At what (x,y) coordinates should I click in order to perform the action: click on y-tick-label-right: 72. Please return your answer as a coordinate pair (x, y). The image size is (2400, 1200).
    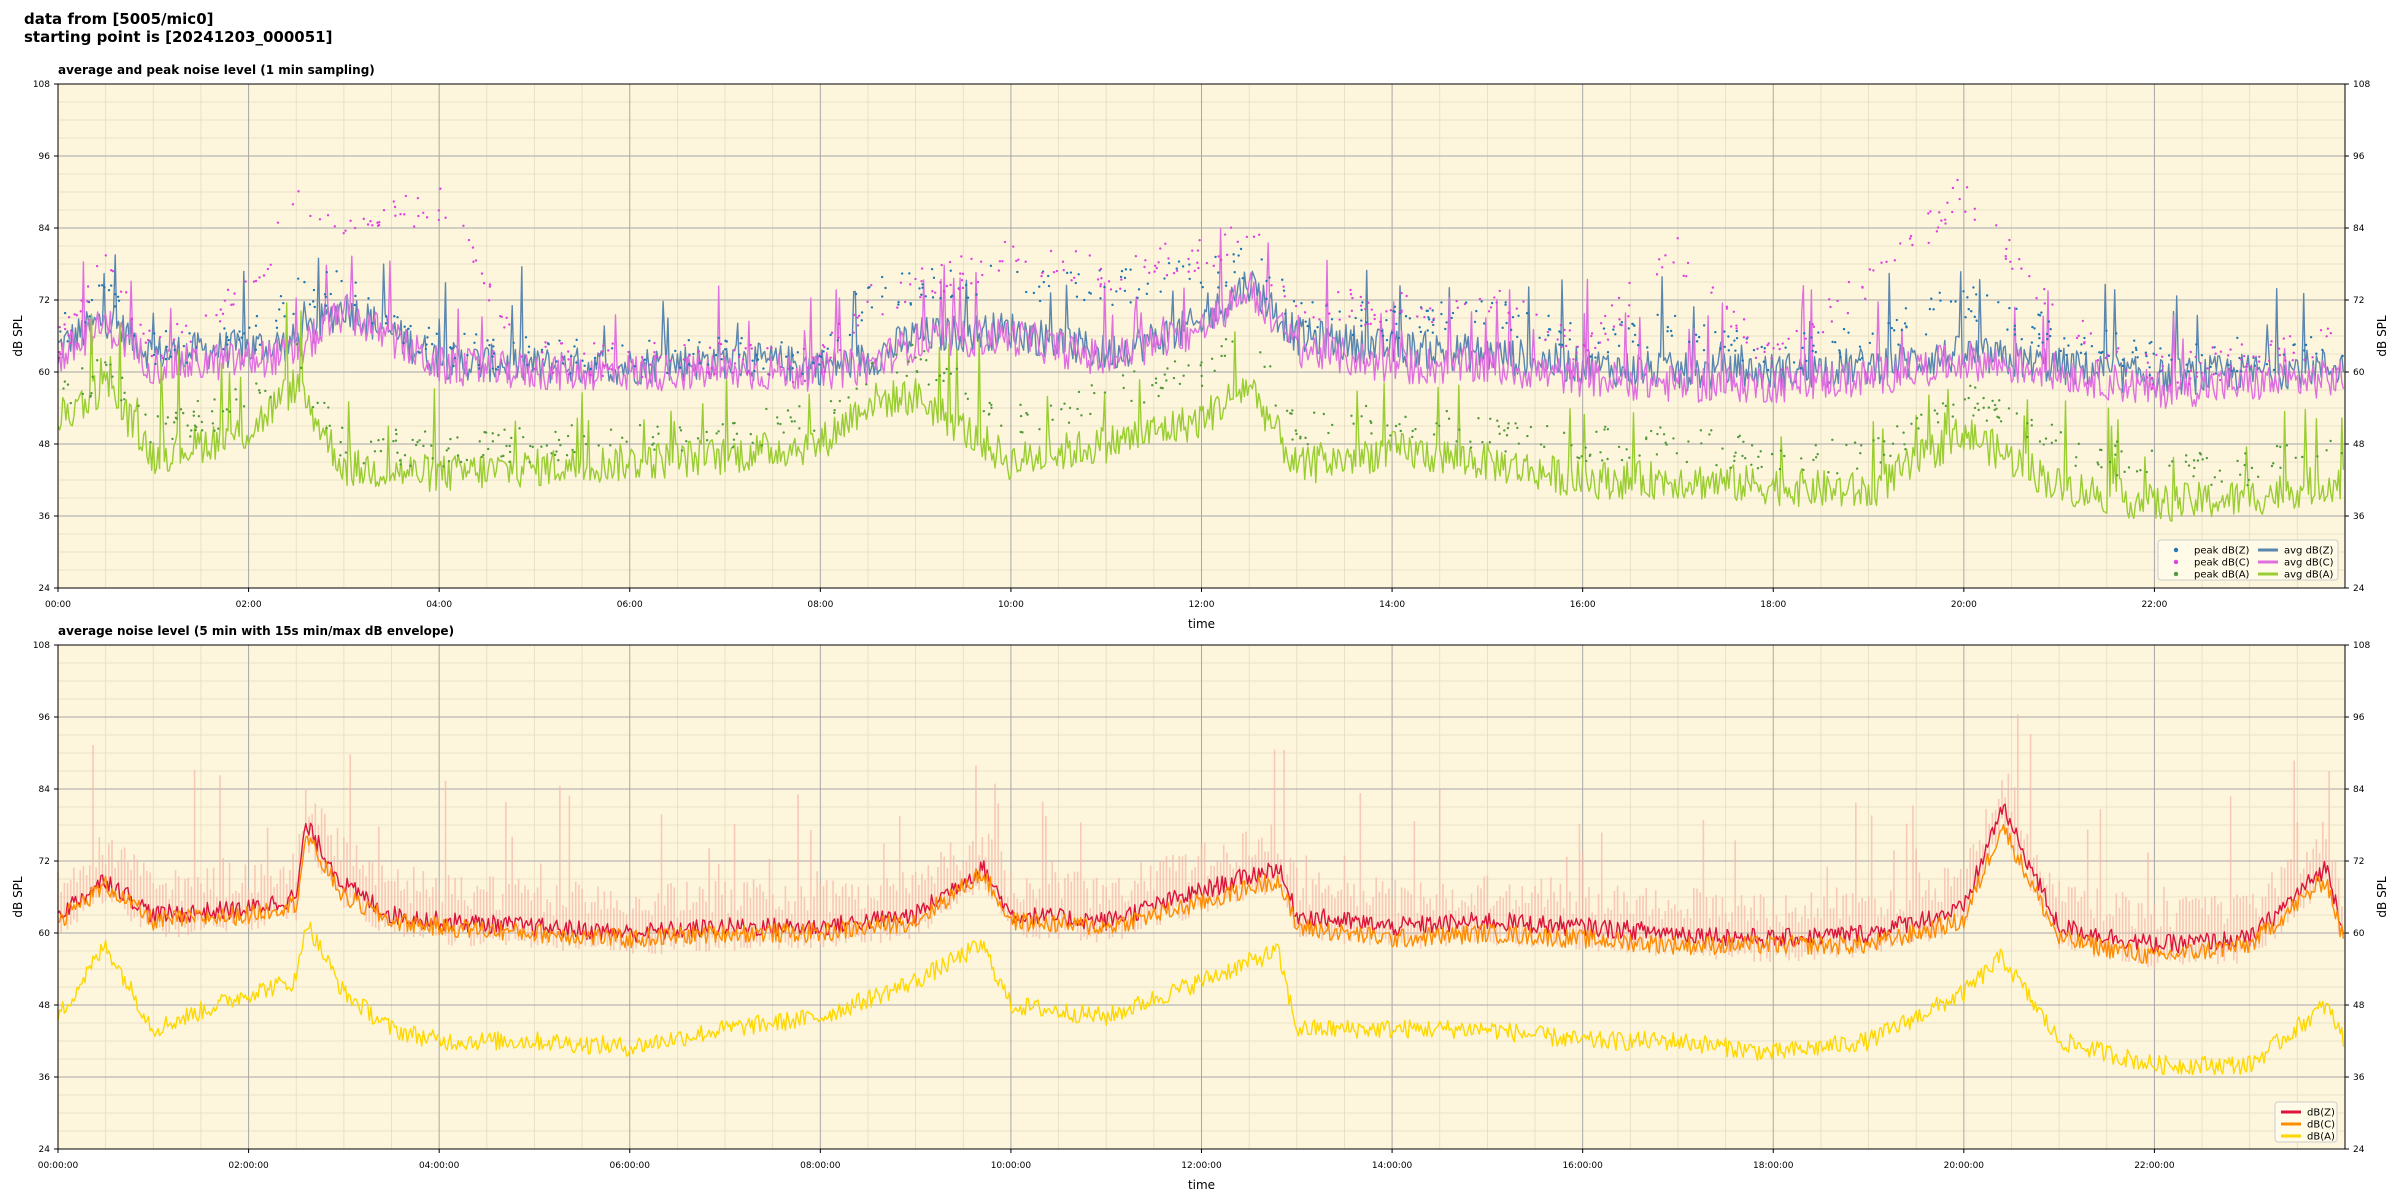
    Looking at the image, I should click on (2358, 301).